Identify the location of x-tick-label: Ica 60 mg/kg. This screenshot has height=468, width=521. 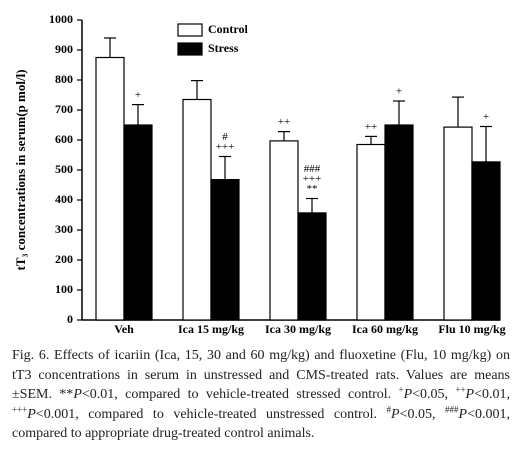
(385, 329).